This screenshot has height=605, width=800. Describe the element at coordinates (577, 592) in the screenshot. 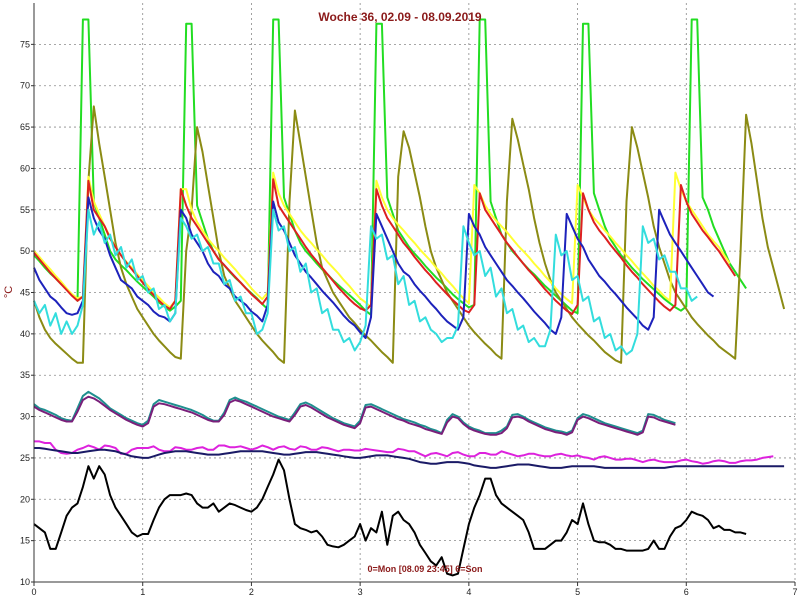

I see `x-tick-label: 5` at that location.